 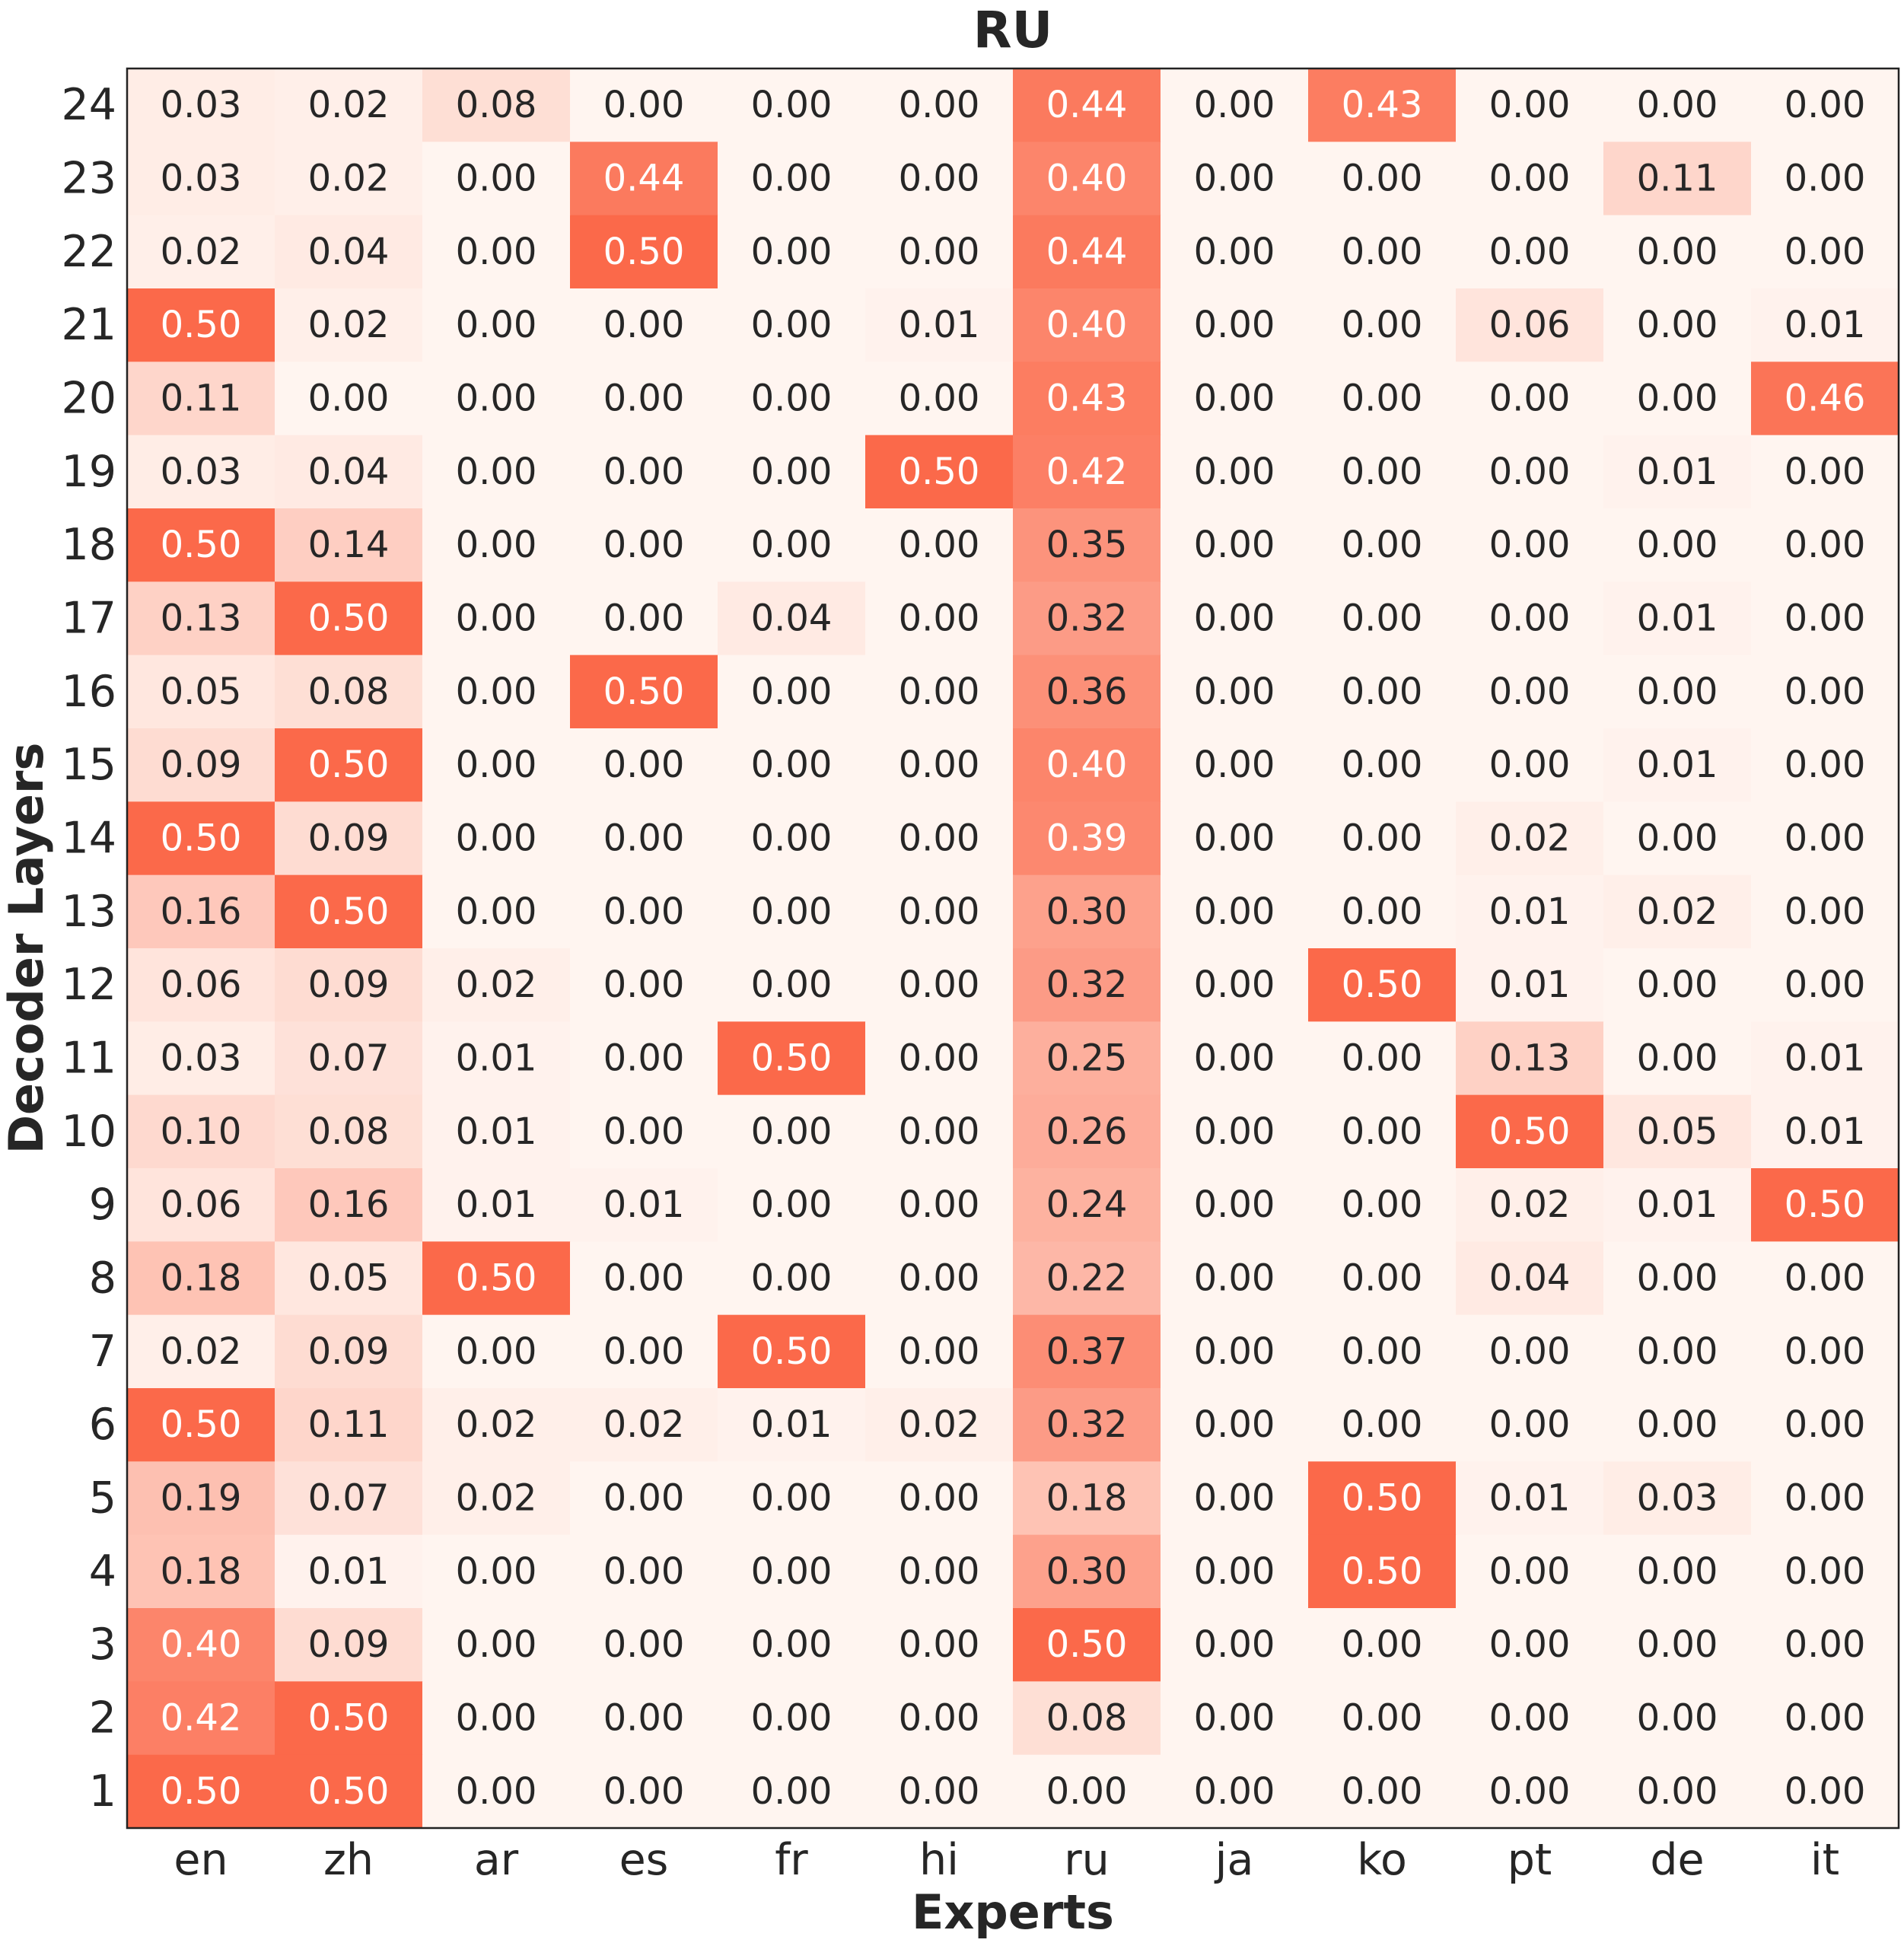 I want to click on heatmap-cell-5-ru, so click(x=1087, y=1498).